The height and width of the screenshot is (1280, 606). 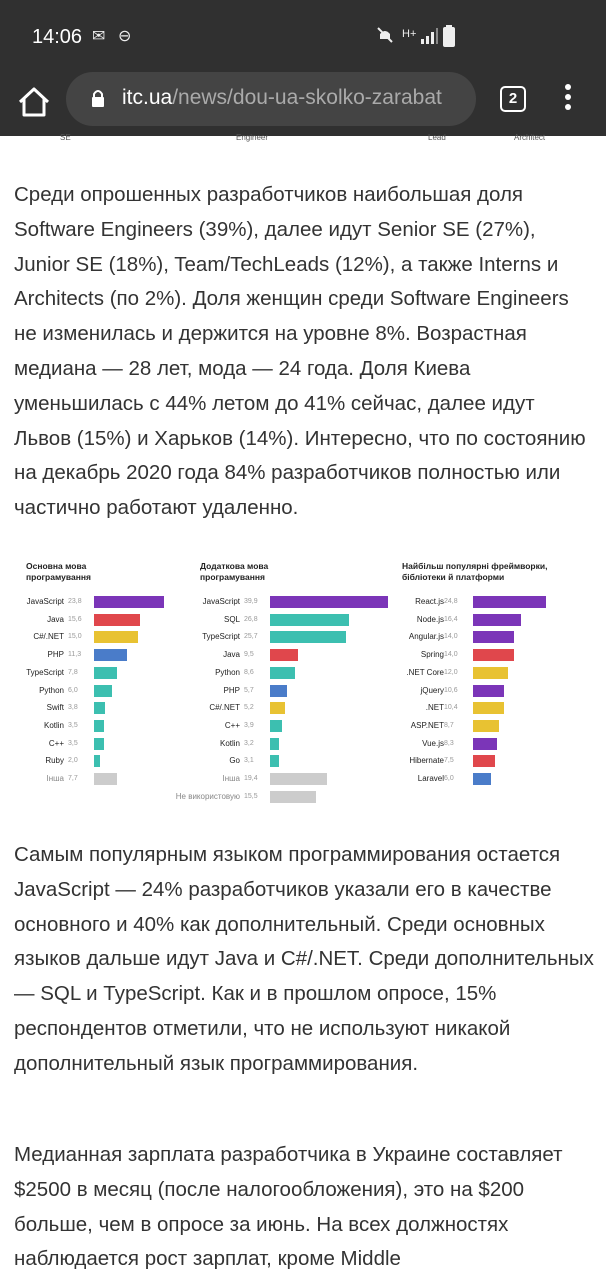 What do you see at coordinates (568, 100) in the screenshot?
I see `overflow-menu-icon` at bounding box center [568, 100].